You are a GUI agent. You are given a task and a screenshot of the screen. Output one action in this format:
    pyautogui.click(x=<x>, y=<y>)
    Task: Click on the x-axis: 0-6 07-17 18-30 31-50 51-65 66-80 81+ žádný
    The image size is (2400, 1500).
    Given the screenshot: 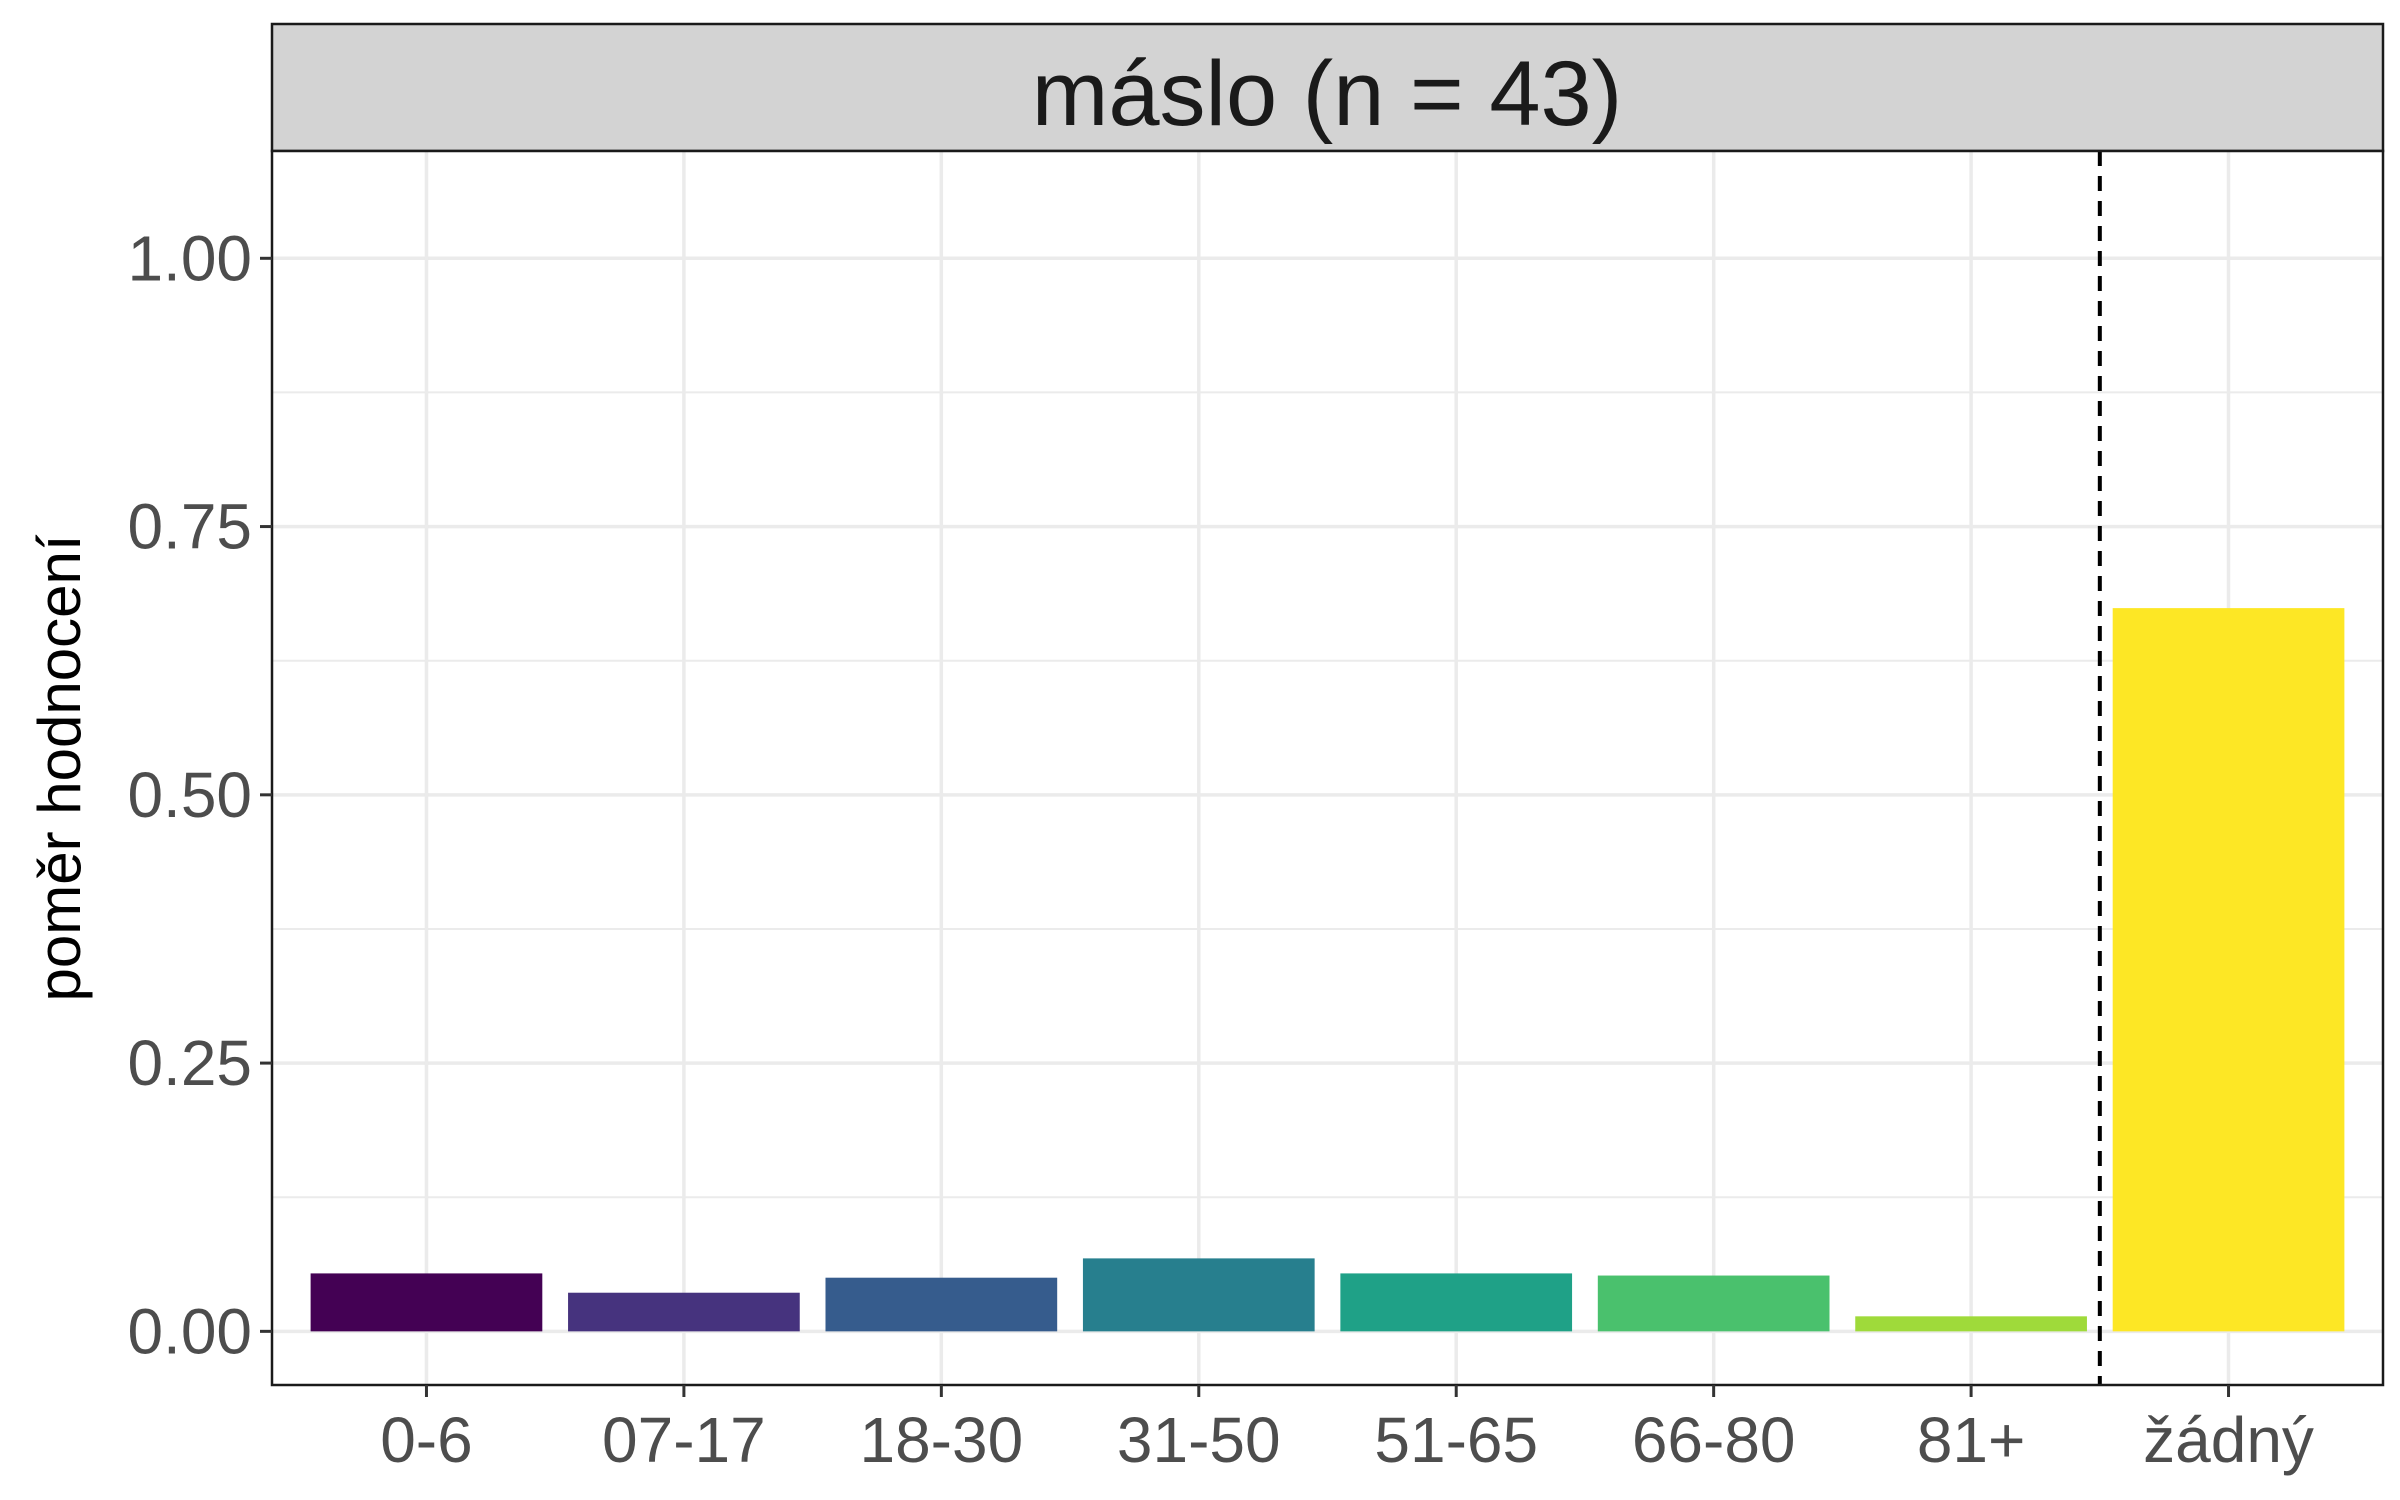 What is the action you would take?
    pyautogui.click(x=1347, y=1430)
    